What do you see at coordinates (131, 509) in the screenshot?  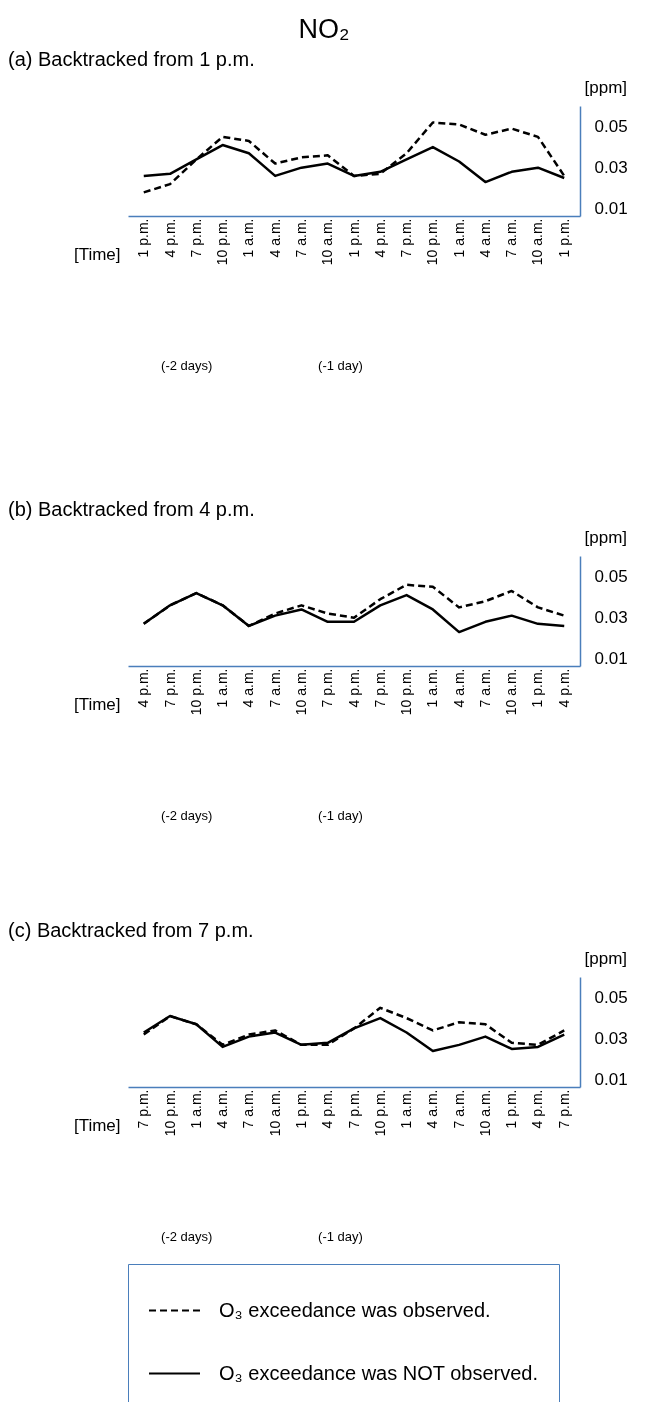 I see `chart-subtitle: (b) Backtracked from 4 p.m.` at bounding box center [131, 509].